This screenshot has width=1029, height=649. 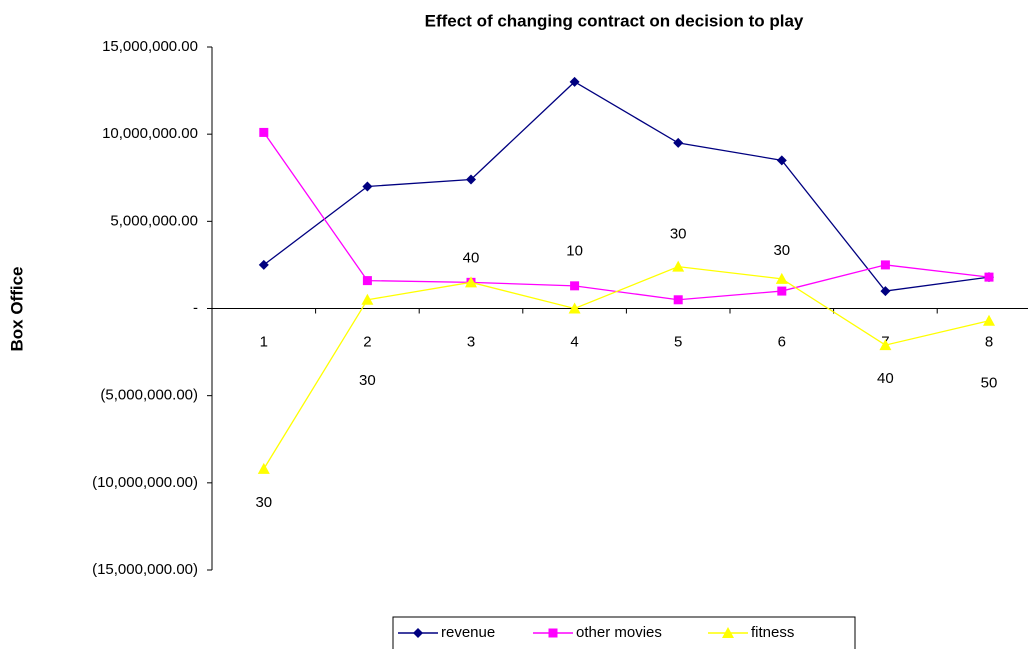 I want to click on y-tick-label: (5,000,000.00), so click(x=149, y=395).